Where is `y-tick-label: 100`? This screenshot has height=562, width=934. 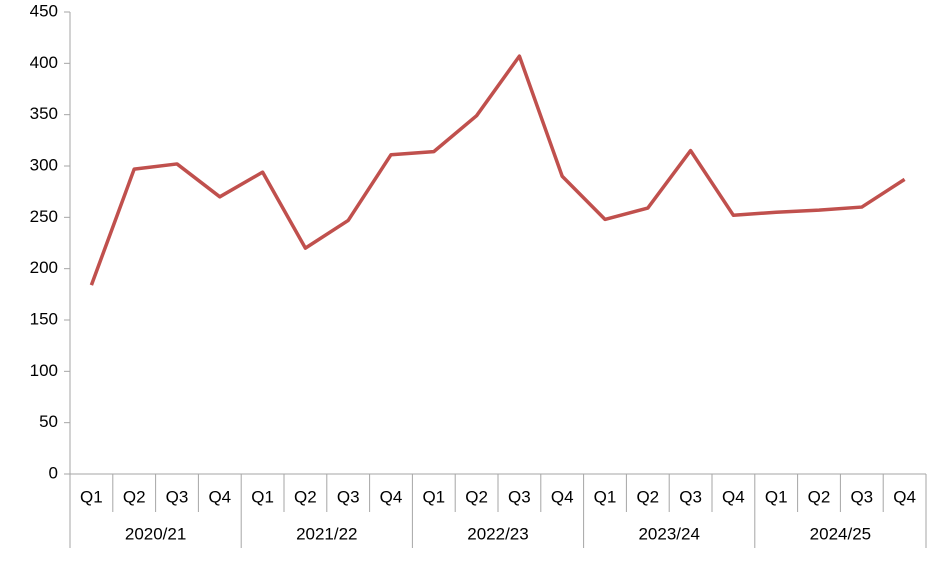
y-tick-label: 100 is located at coordinates (44, 370).